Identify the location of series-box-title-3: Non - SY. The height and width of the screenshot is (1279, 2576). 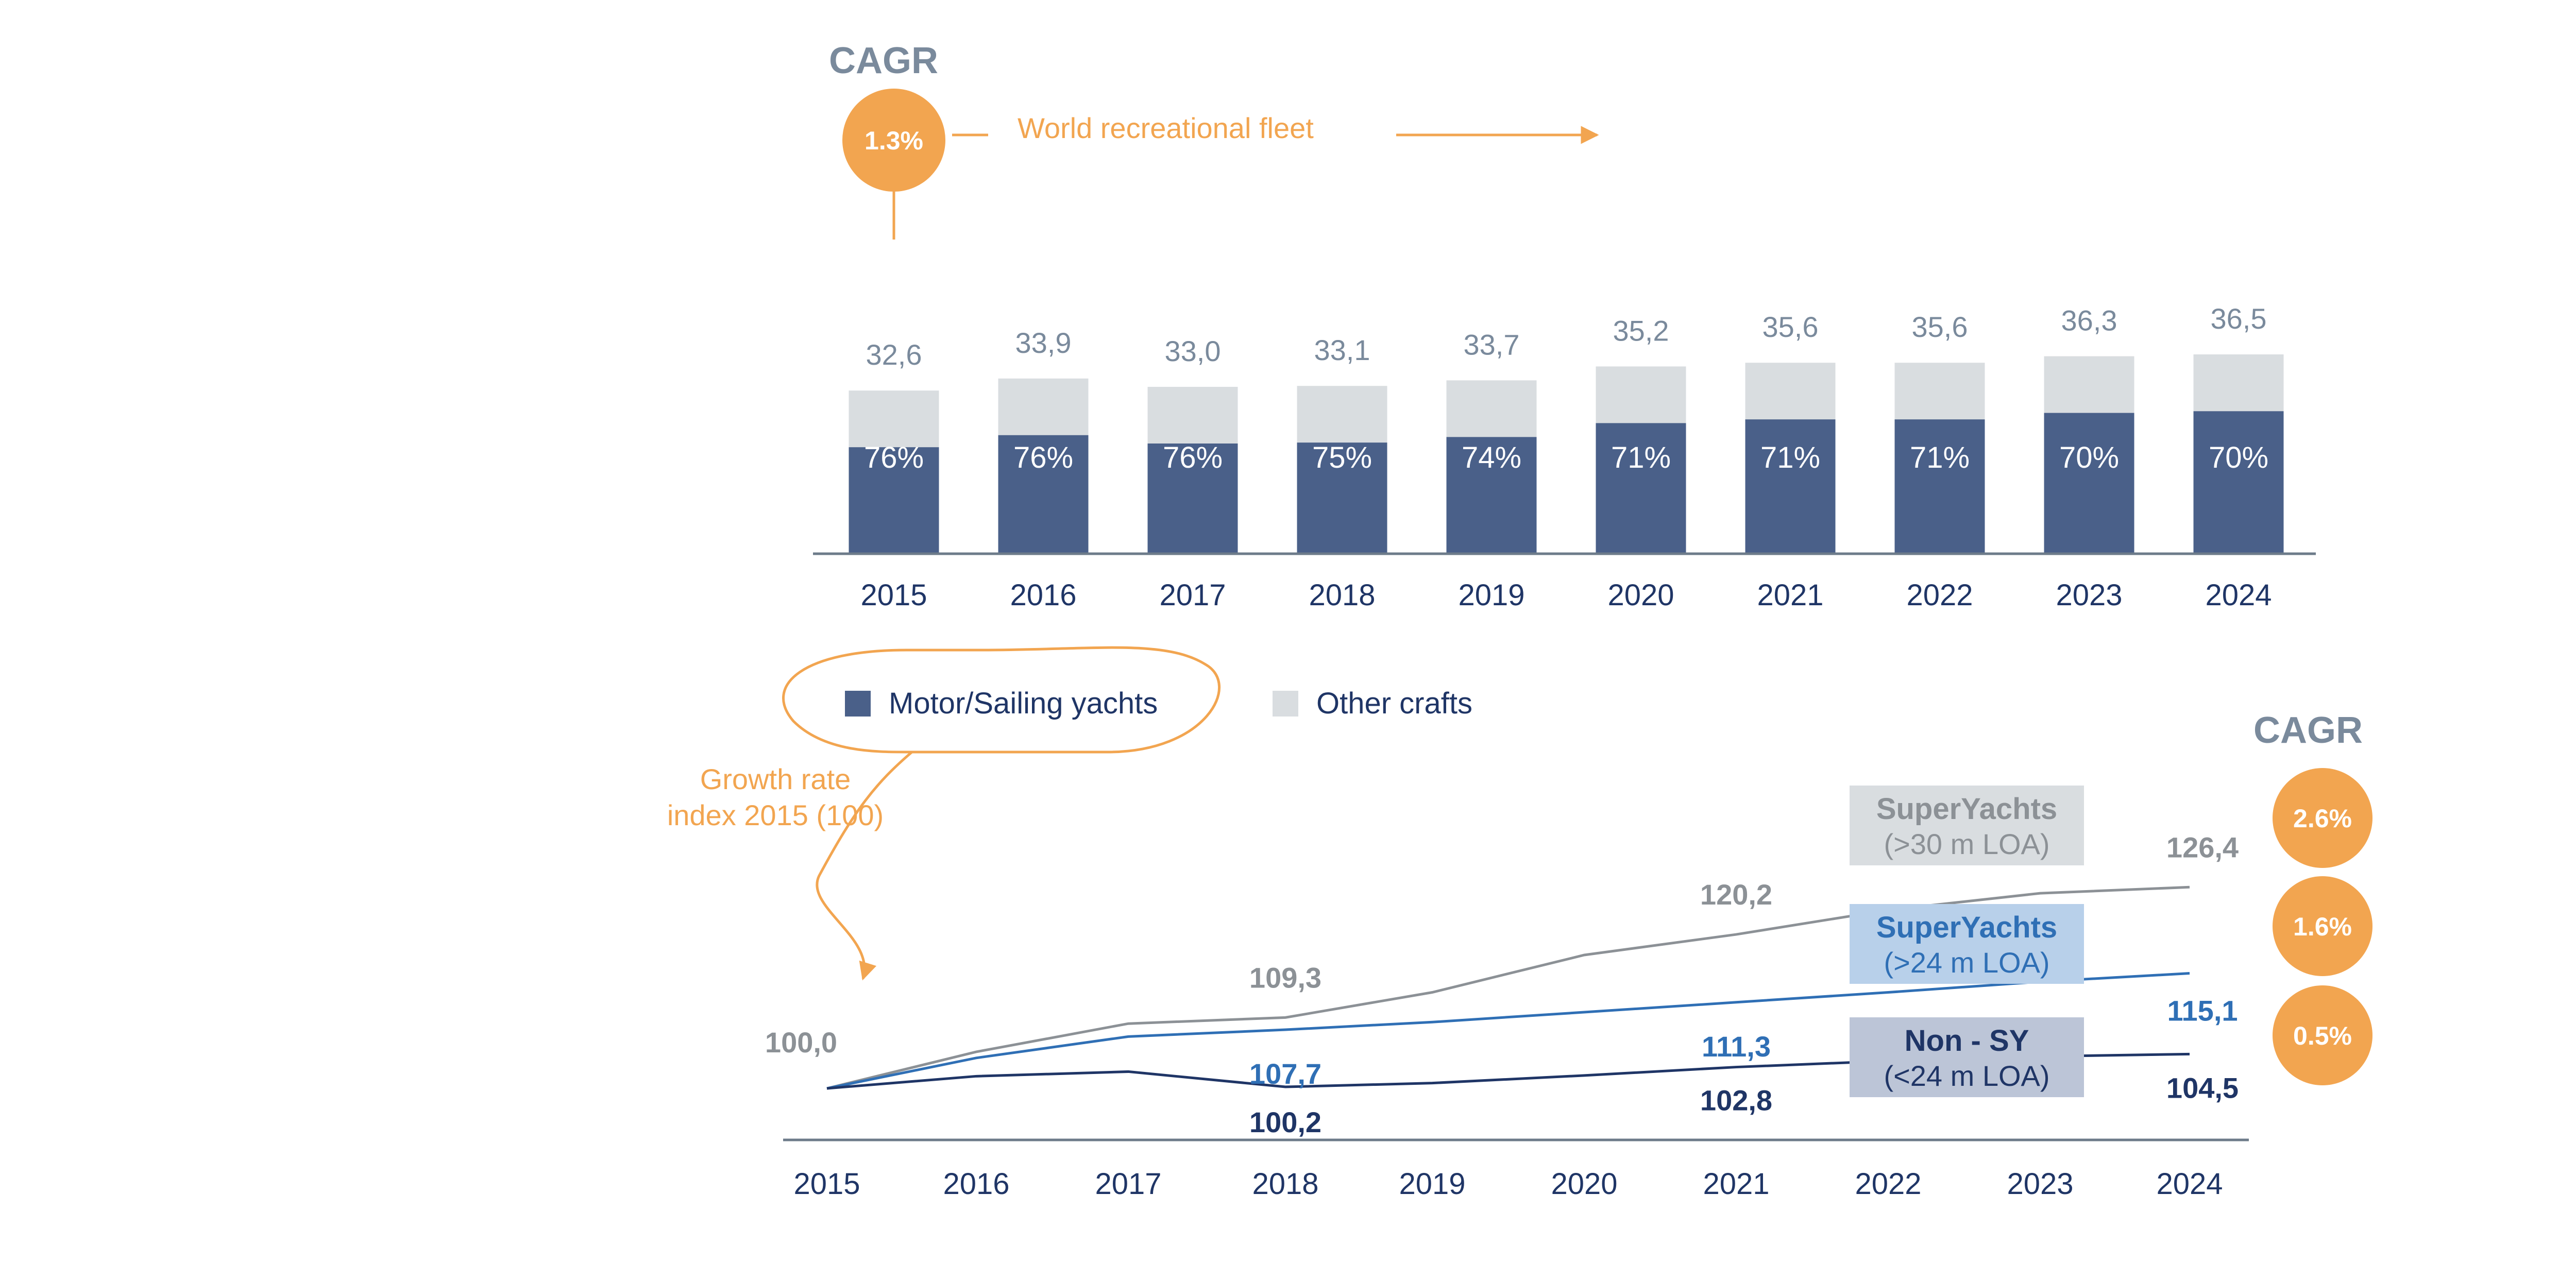
(1967, 1041).